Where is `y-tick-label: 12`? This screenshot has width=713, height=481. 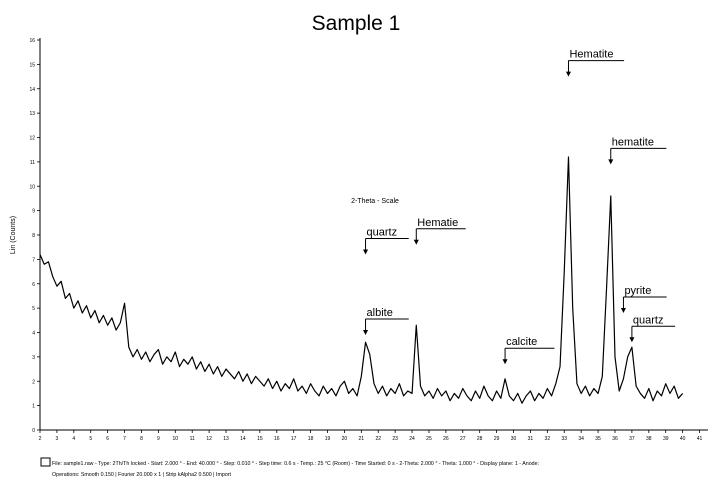
y-tick-label: 12 is located at coordinates (32, 139).